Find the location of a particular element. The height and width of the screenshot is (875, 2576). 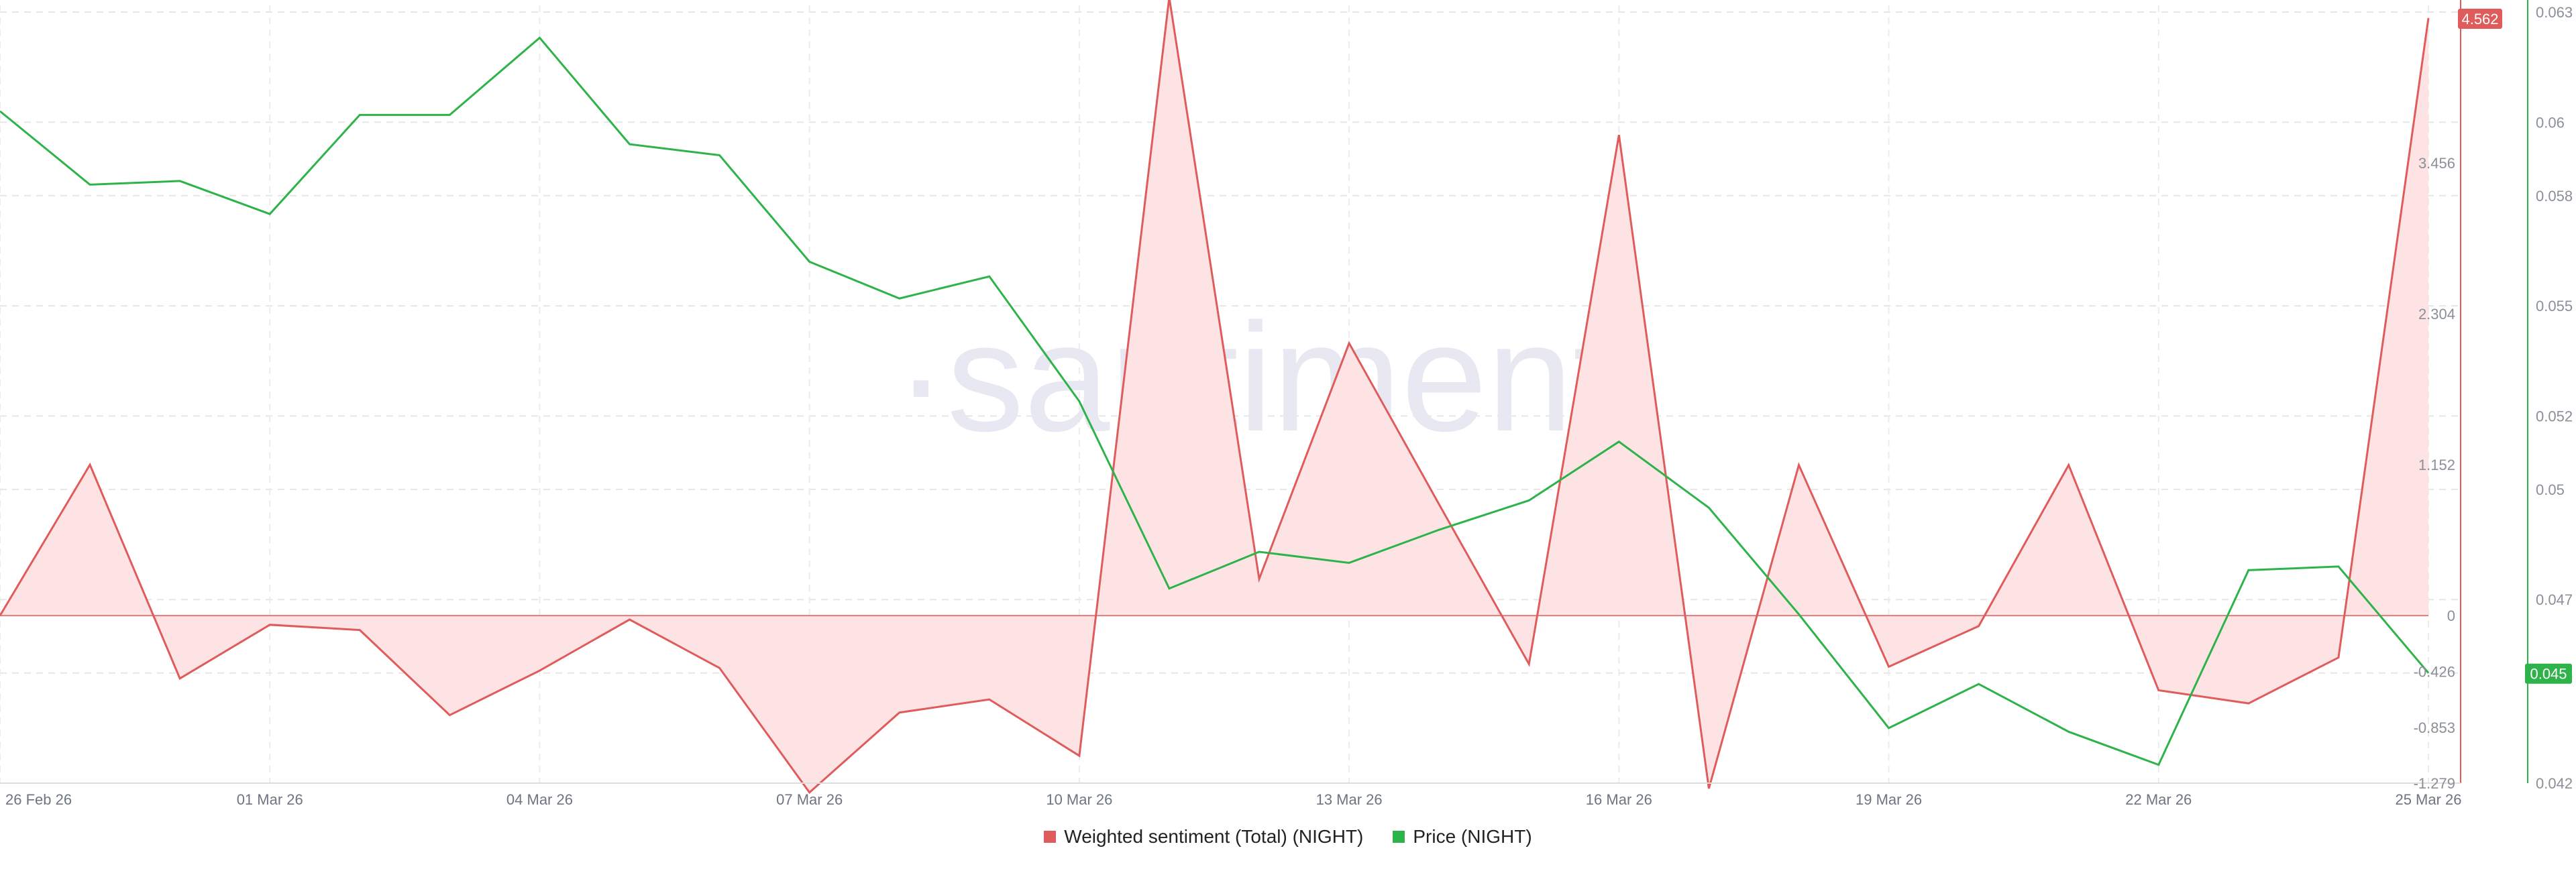

x-tick-label: 04 Mar 26 is located at coordinates (539, 799).